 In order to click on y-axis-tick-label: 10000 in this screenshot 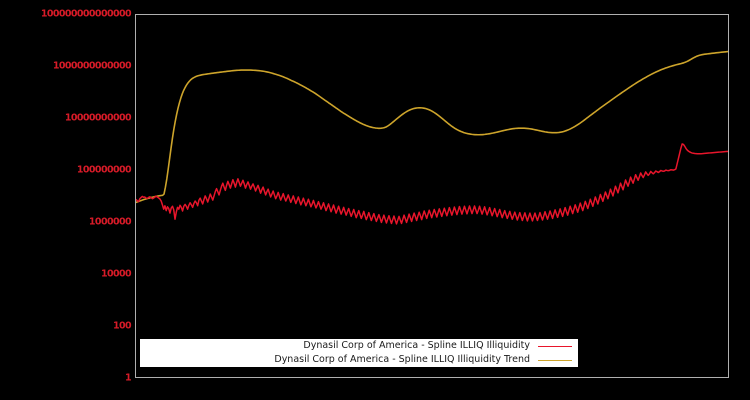, I will do `click(116, 274)`.